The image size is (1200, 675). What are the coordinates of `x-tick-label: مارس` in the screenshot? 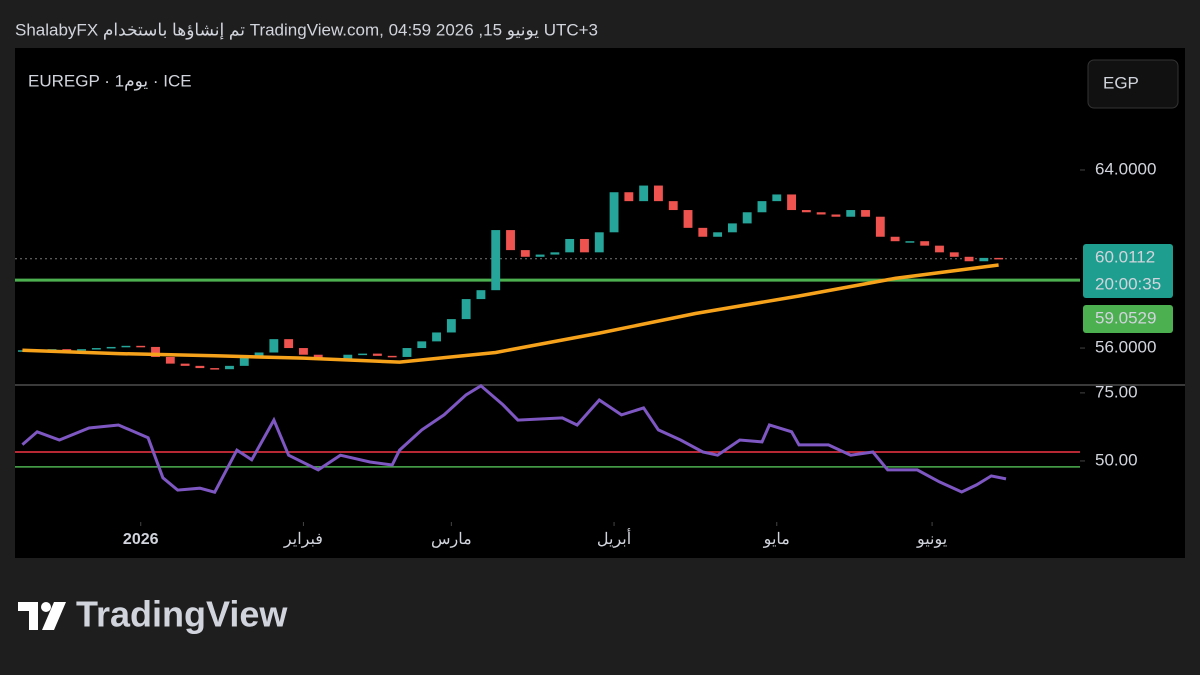 It's located at (451, 539).